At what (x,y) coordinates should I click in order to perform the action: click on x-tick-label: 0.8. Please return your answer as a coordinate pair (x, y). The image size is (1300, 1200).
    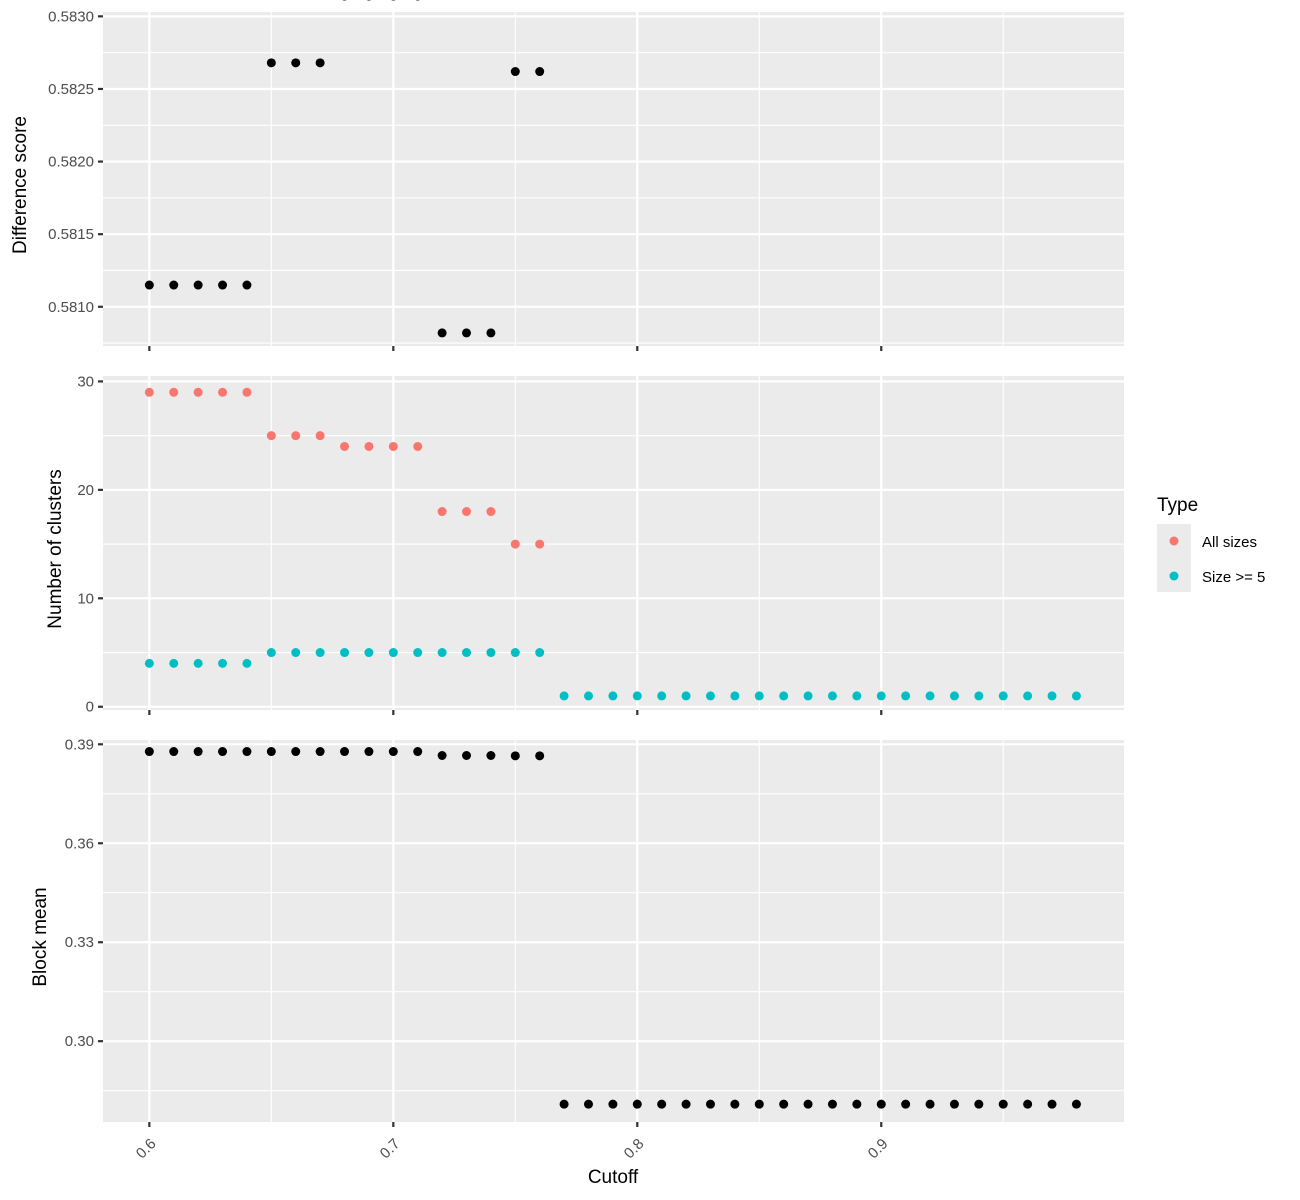
    Looking at the image, I should click on (634, 1148).